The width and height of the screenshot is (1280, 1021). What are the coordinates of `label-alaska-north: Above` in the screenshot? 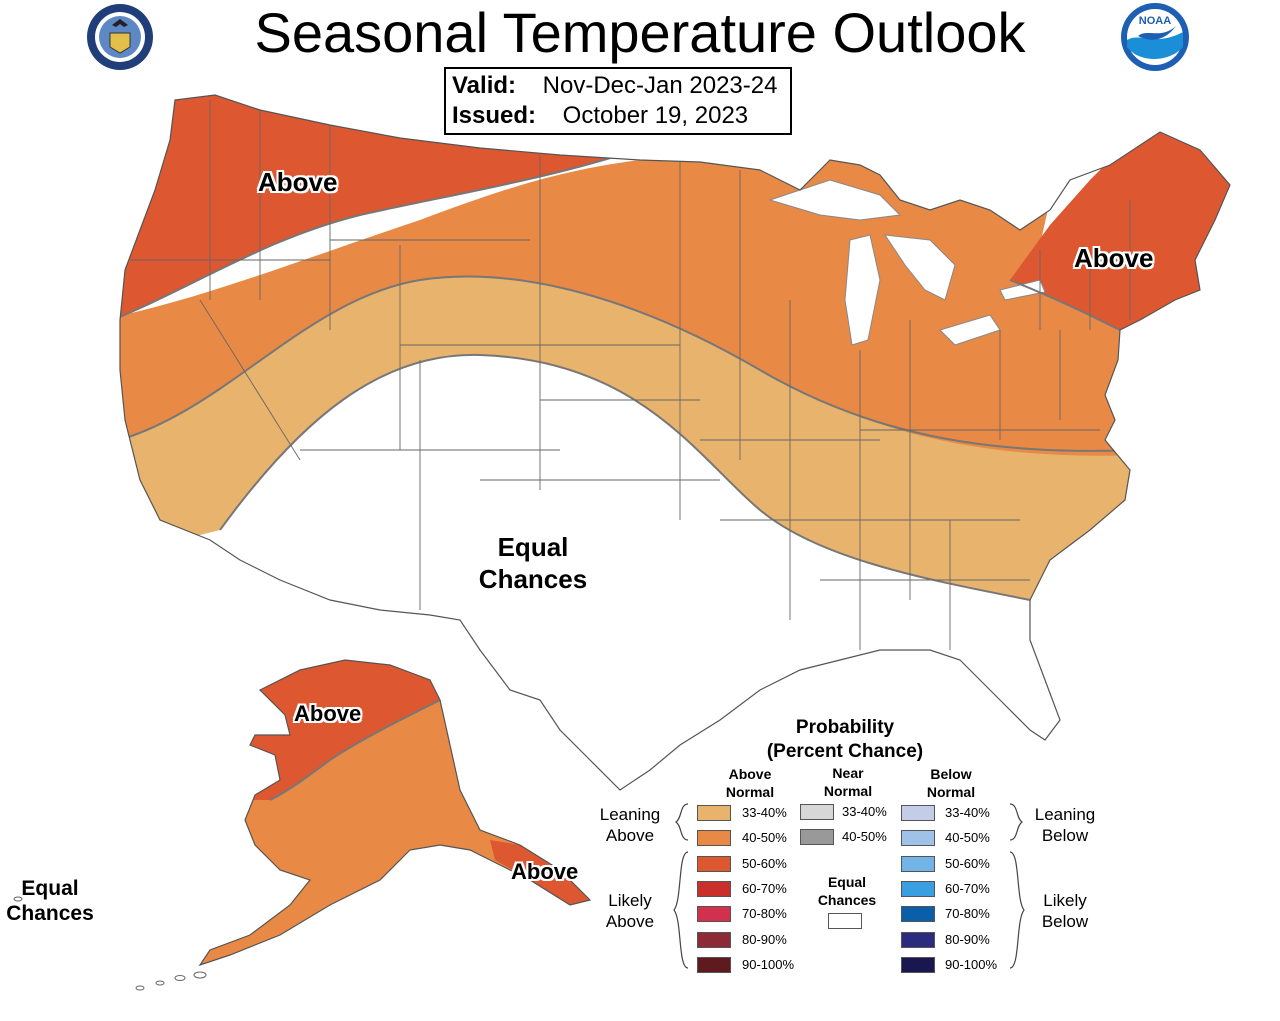 It's located at (328, 713).